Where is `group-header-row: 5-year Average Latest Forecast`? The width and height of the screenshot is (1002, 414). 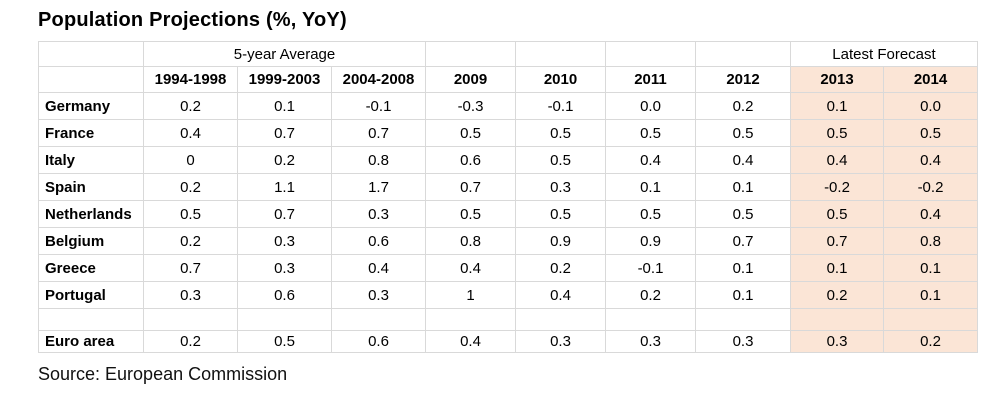 group-header-row: 5-year Average Latest Forecast is located at coordinates (508, 54).